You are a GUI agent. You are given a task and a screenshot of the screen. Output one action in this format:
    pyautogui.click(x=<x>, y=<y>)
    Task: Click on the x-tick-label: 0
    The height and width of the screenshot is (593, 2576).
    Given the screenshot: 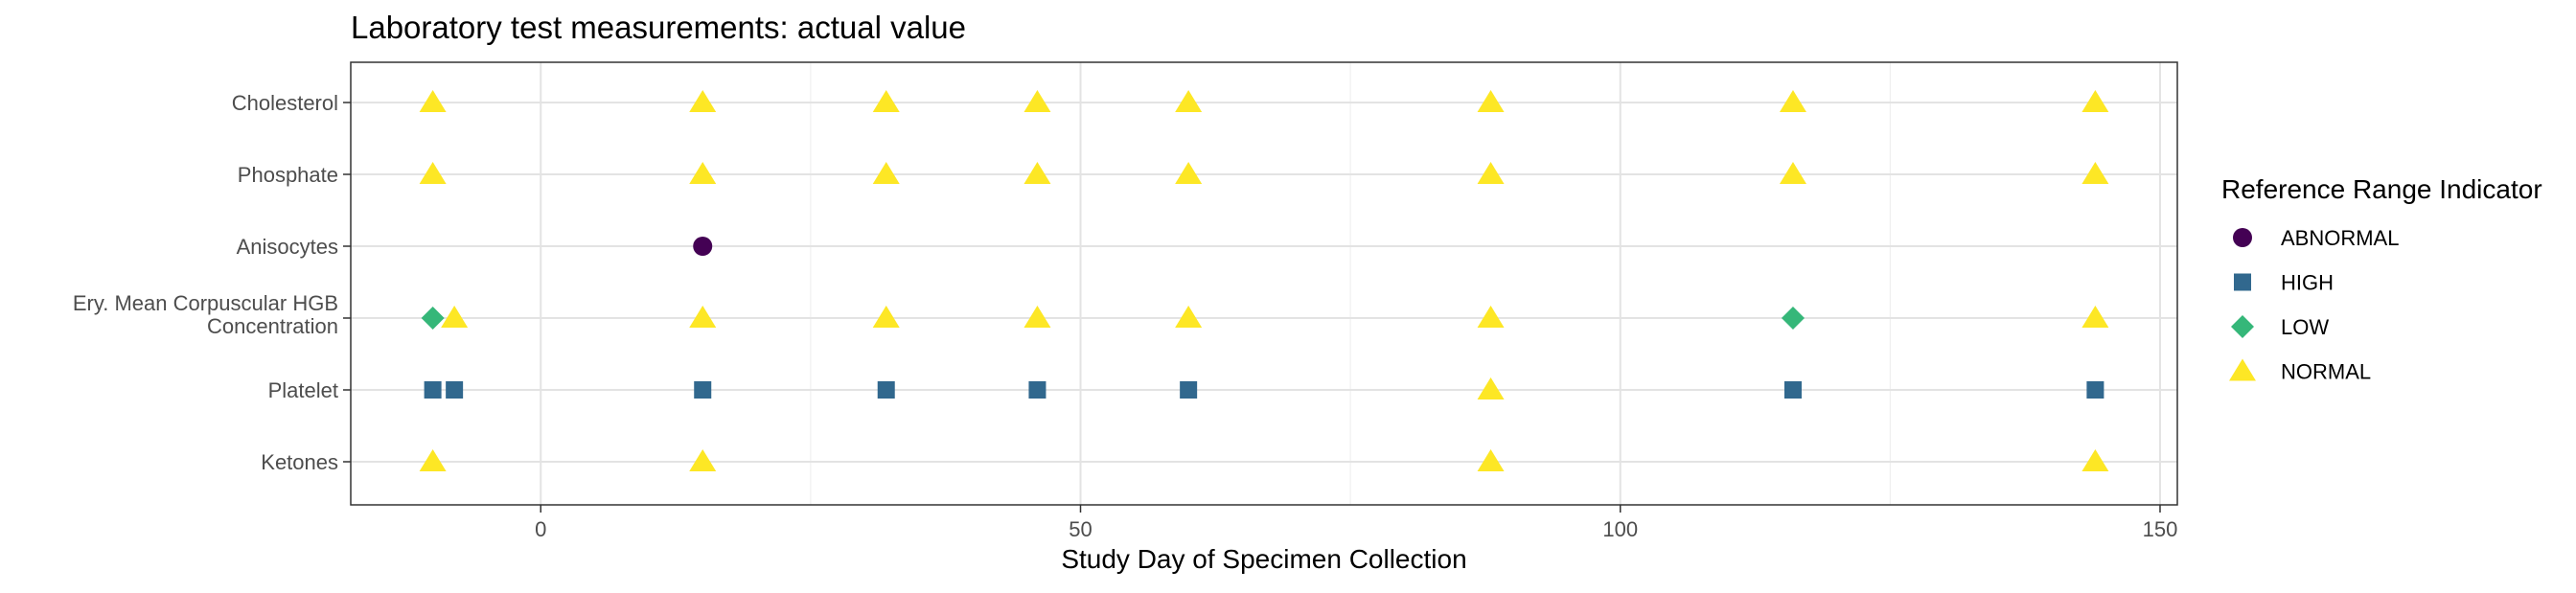 What is the action you would take?
    pyautogui.click(x=540, y=529)
    